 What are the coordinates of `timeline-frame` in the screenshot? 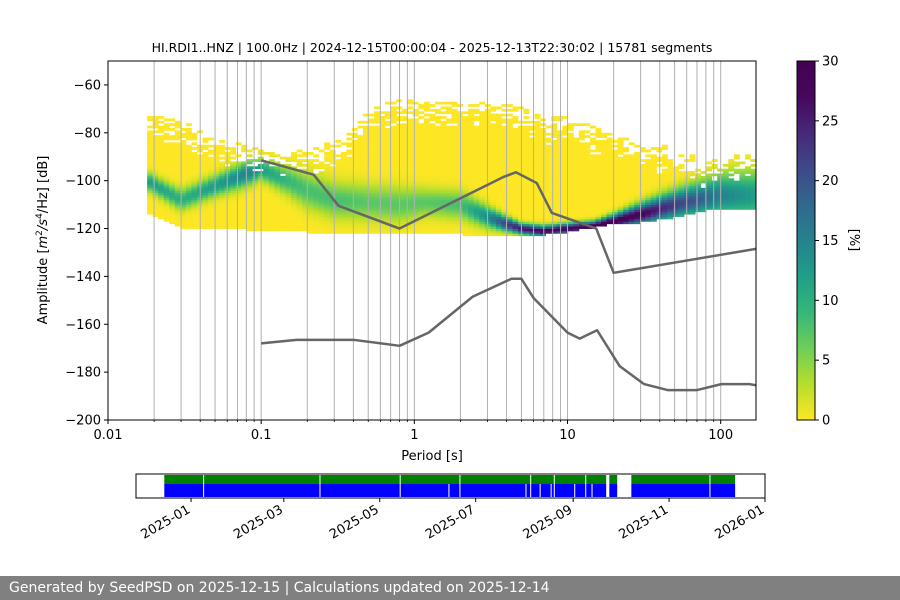 It's located at (450, 486).